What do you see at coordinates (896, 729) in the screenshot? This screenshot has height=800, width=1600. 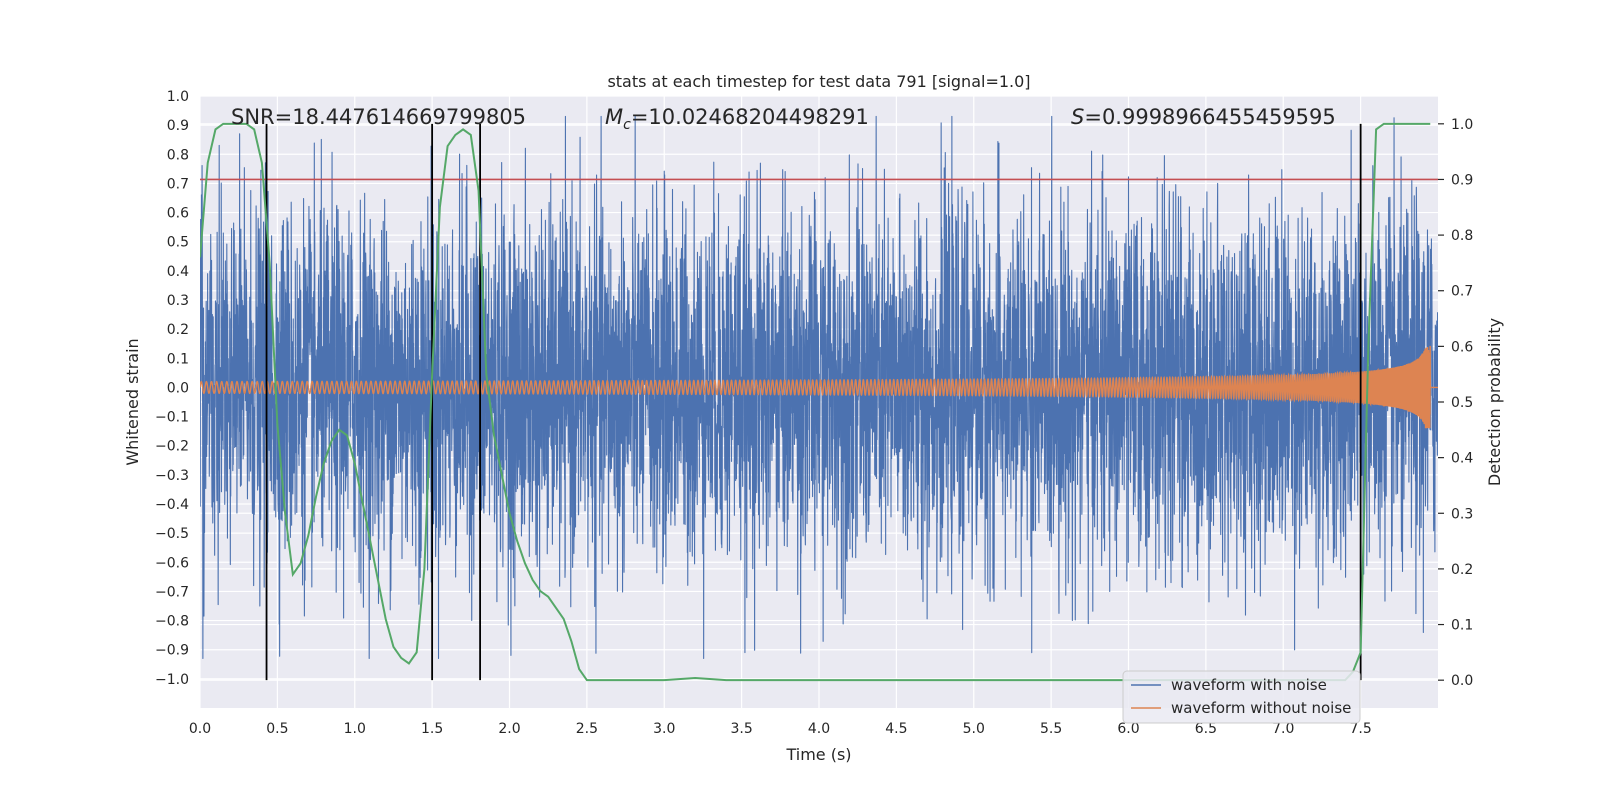 I see `x-tick-label: 4.5` at bounding box center [896, 729].